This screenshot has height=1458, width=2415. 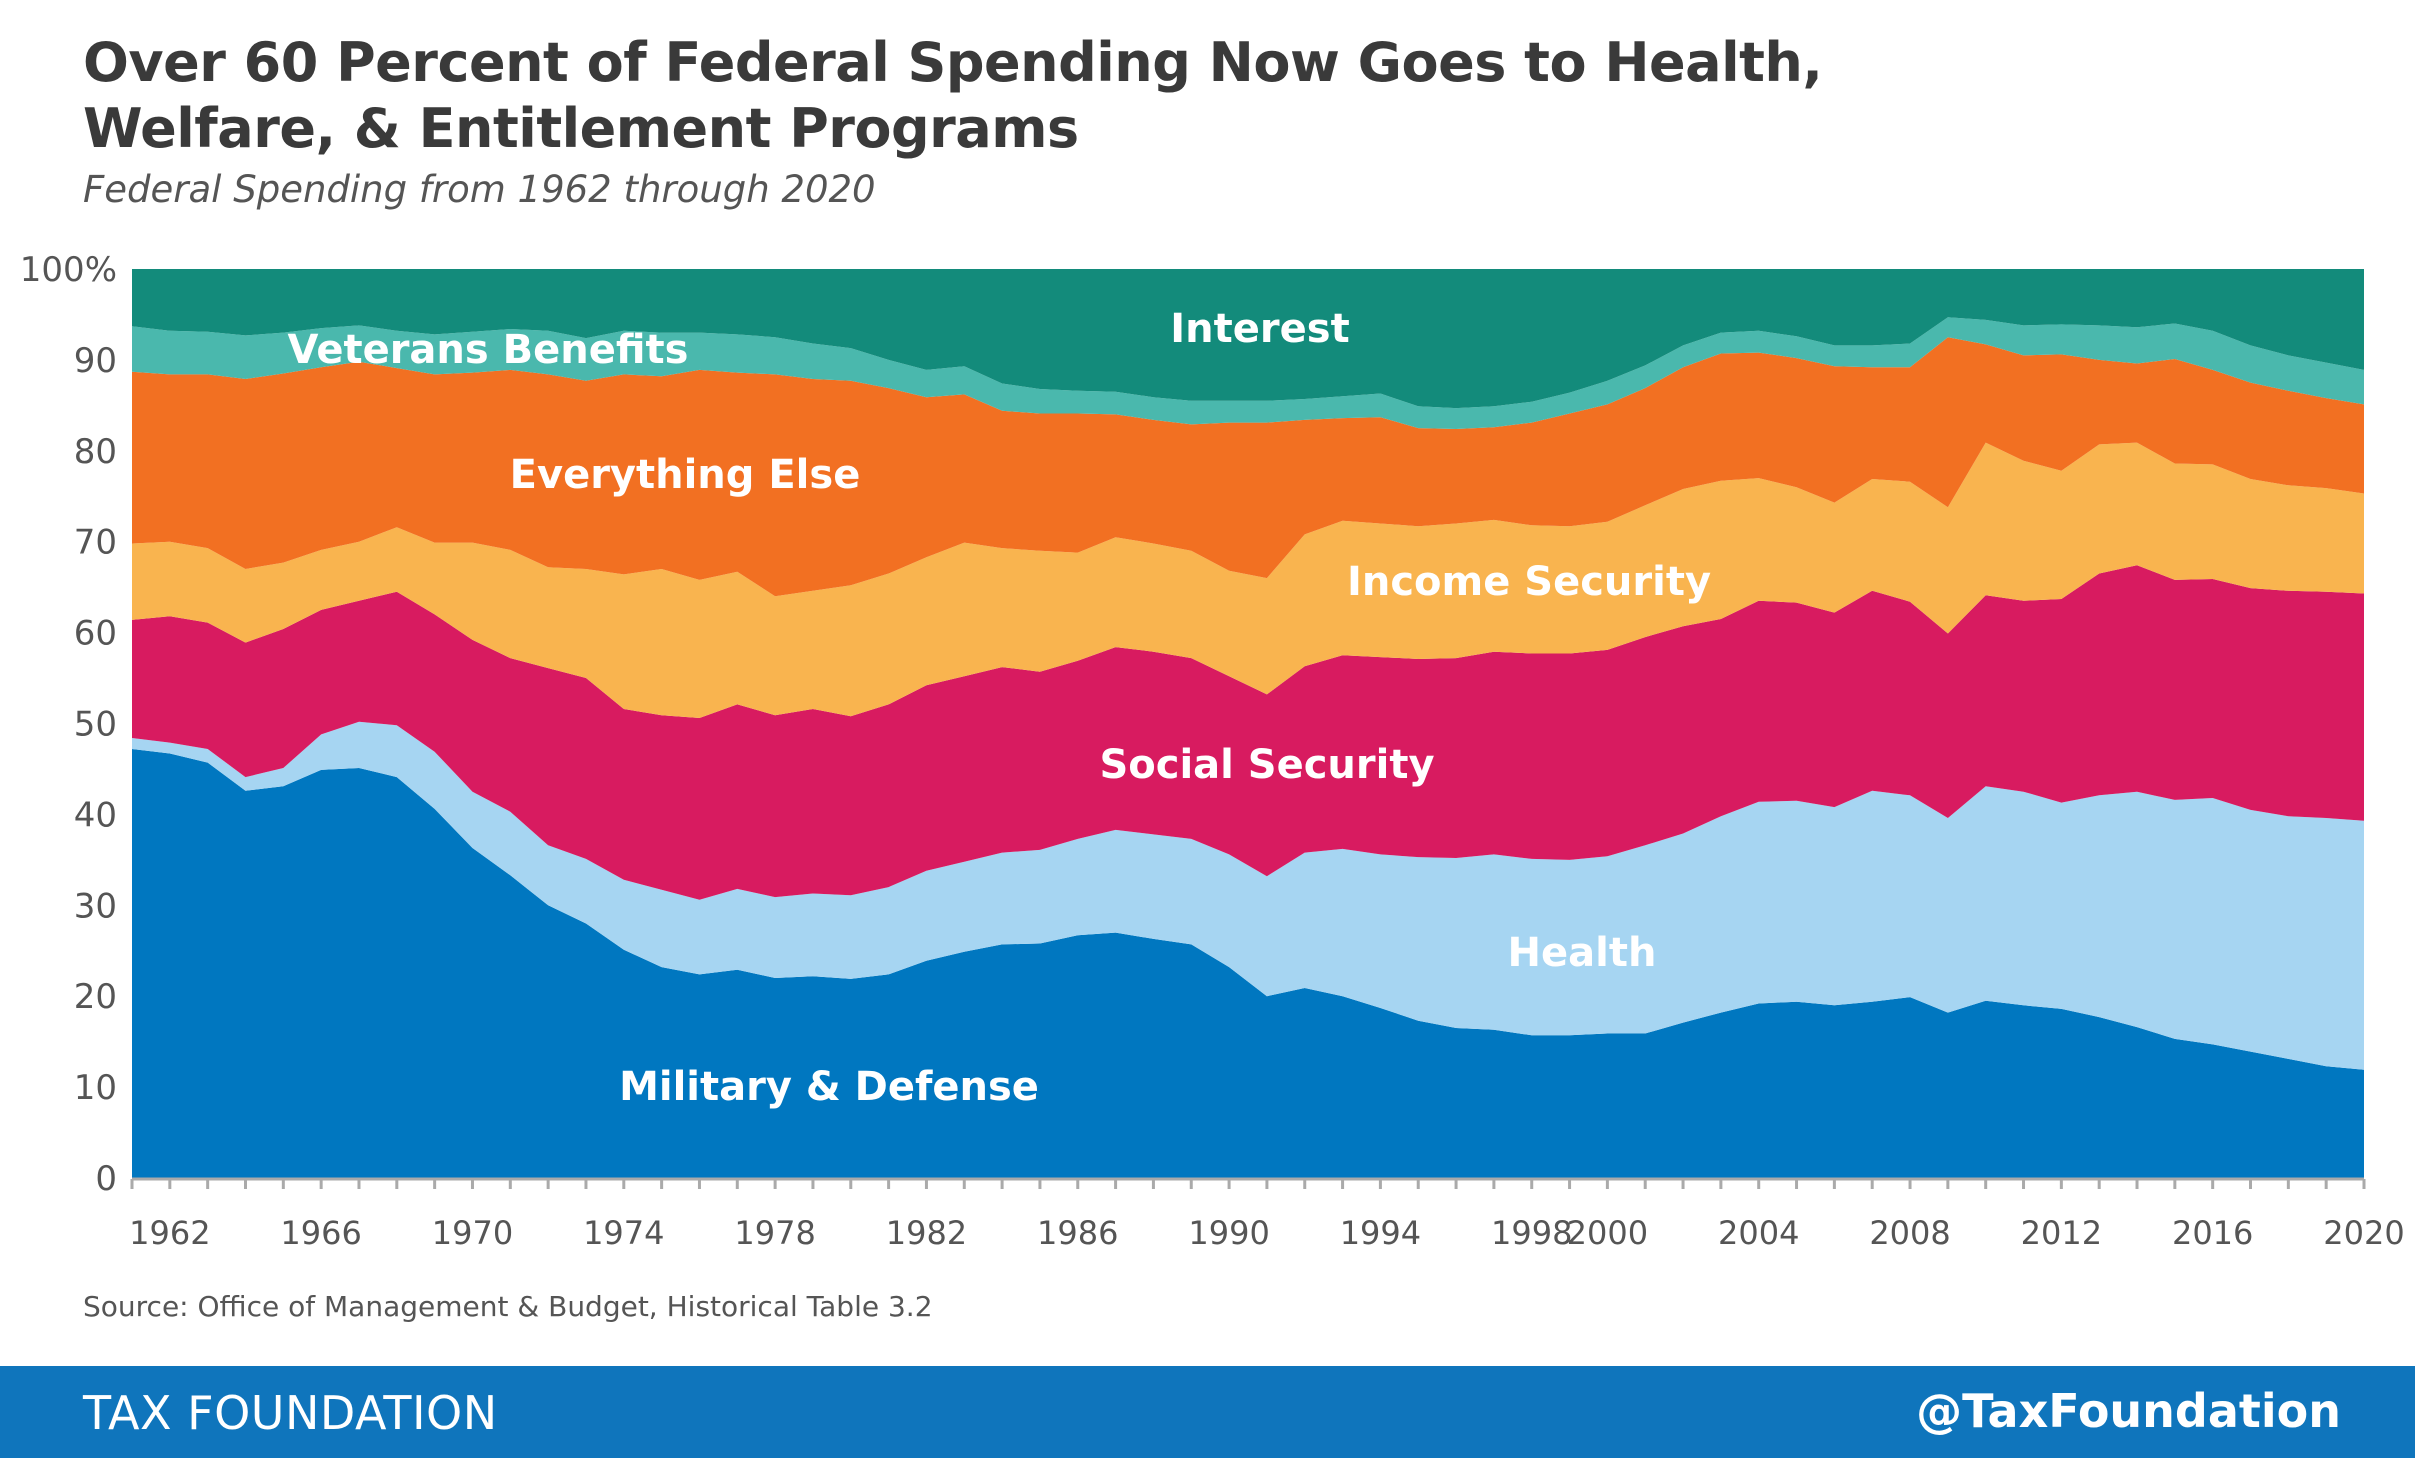 I want to click on x-tick-label: 1974, so click(x=623, y=1233).